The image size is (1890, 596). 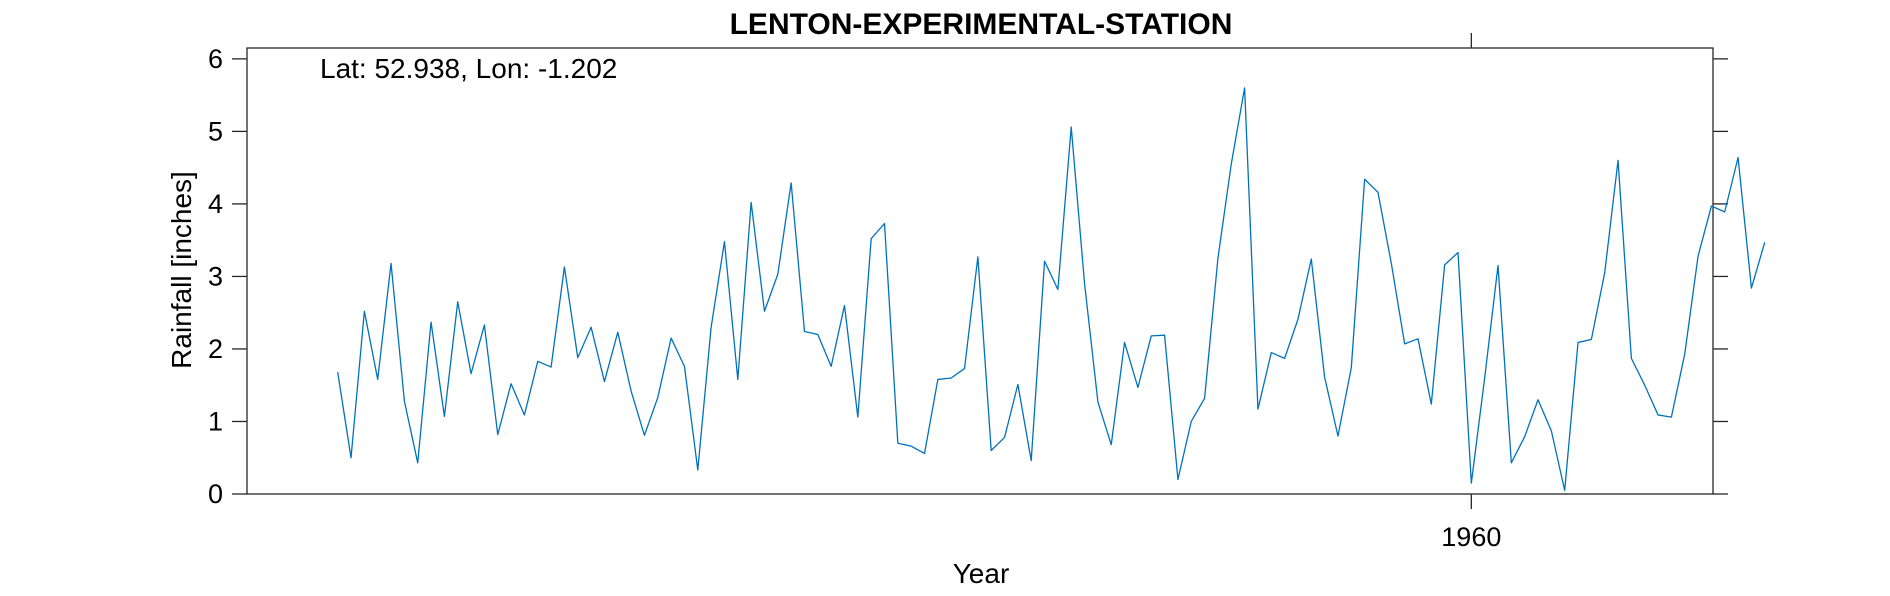 What do you see at coordinates (215, 131) in the screenshot?
I see `y-tick-label: 5` at bounding box center [215, 131].